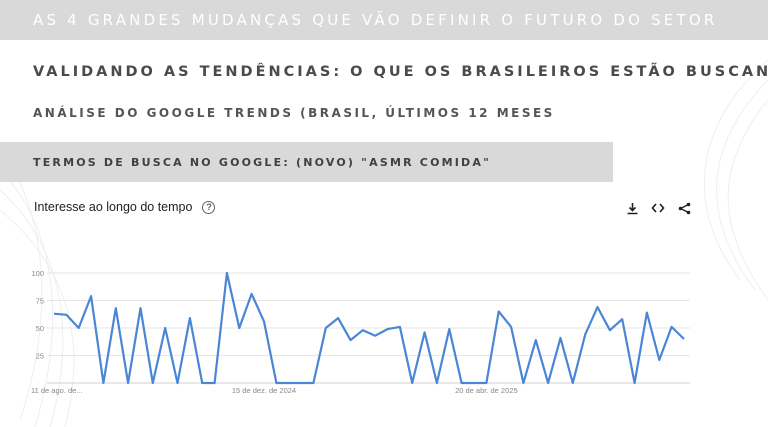  Describe the element at coordinates (209, 207) in the screenshot. I see `help-icon: ?` at that location.